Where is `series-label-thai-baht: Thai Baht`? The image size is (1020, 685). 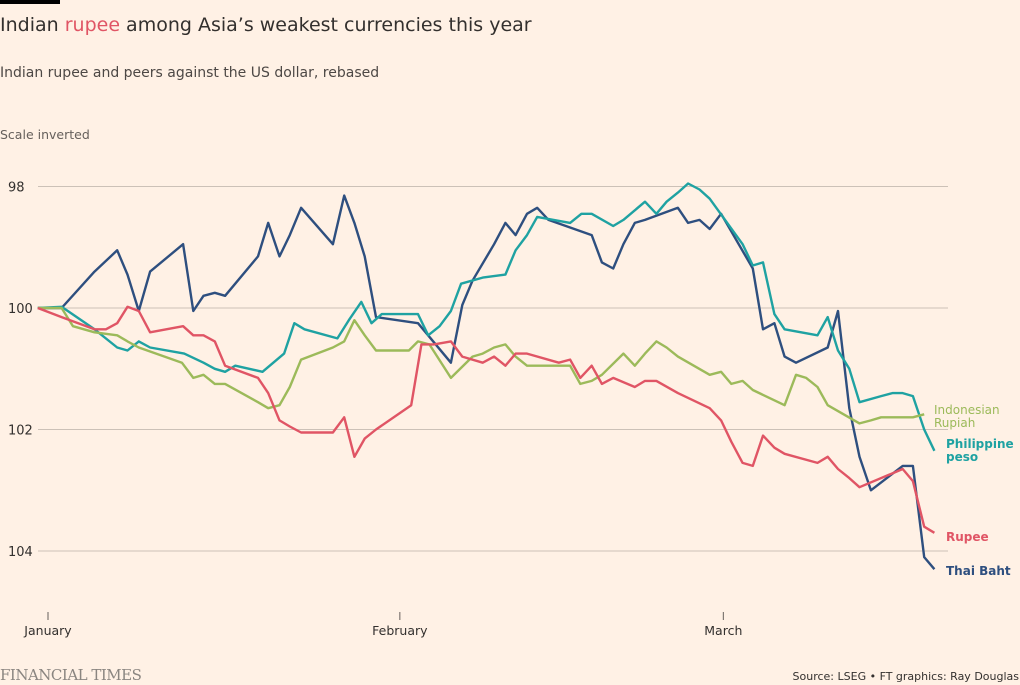 series-label-thai-baht: Thai Baht is located at coordinates (978, 571).